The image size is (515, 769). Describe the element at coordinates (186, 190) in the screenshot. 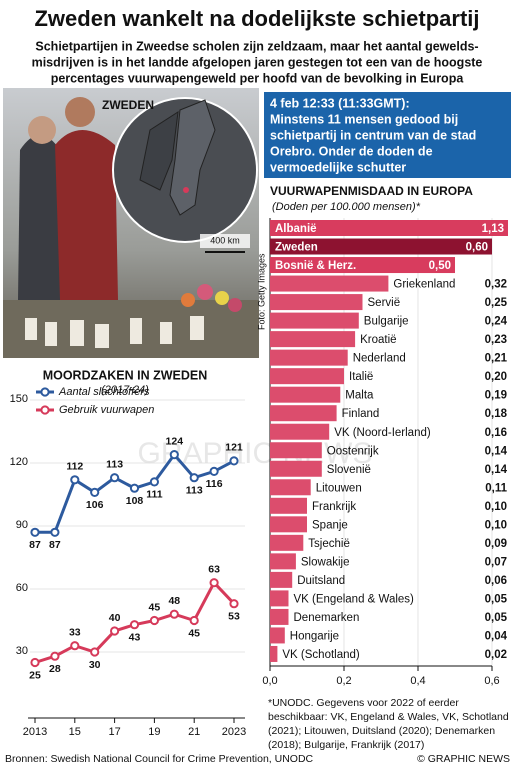

I see `orebro-dot` at that location.